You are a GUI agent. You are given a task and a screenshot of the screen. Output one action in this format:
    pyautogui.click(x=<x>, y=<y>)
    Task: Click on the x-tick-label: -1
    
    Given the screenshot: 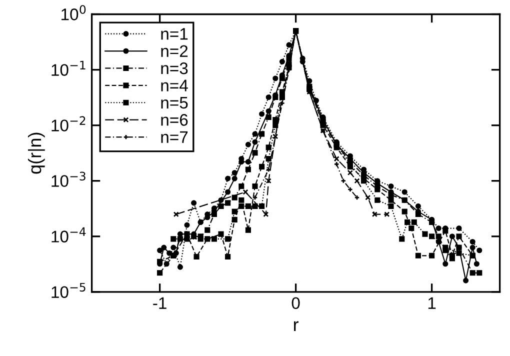 What is the action you would take?
    pyautogui.click(x=159, y=303)
    